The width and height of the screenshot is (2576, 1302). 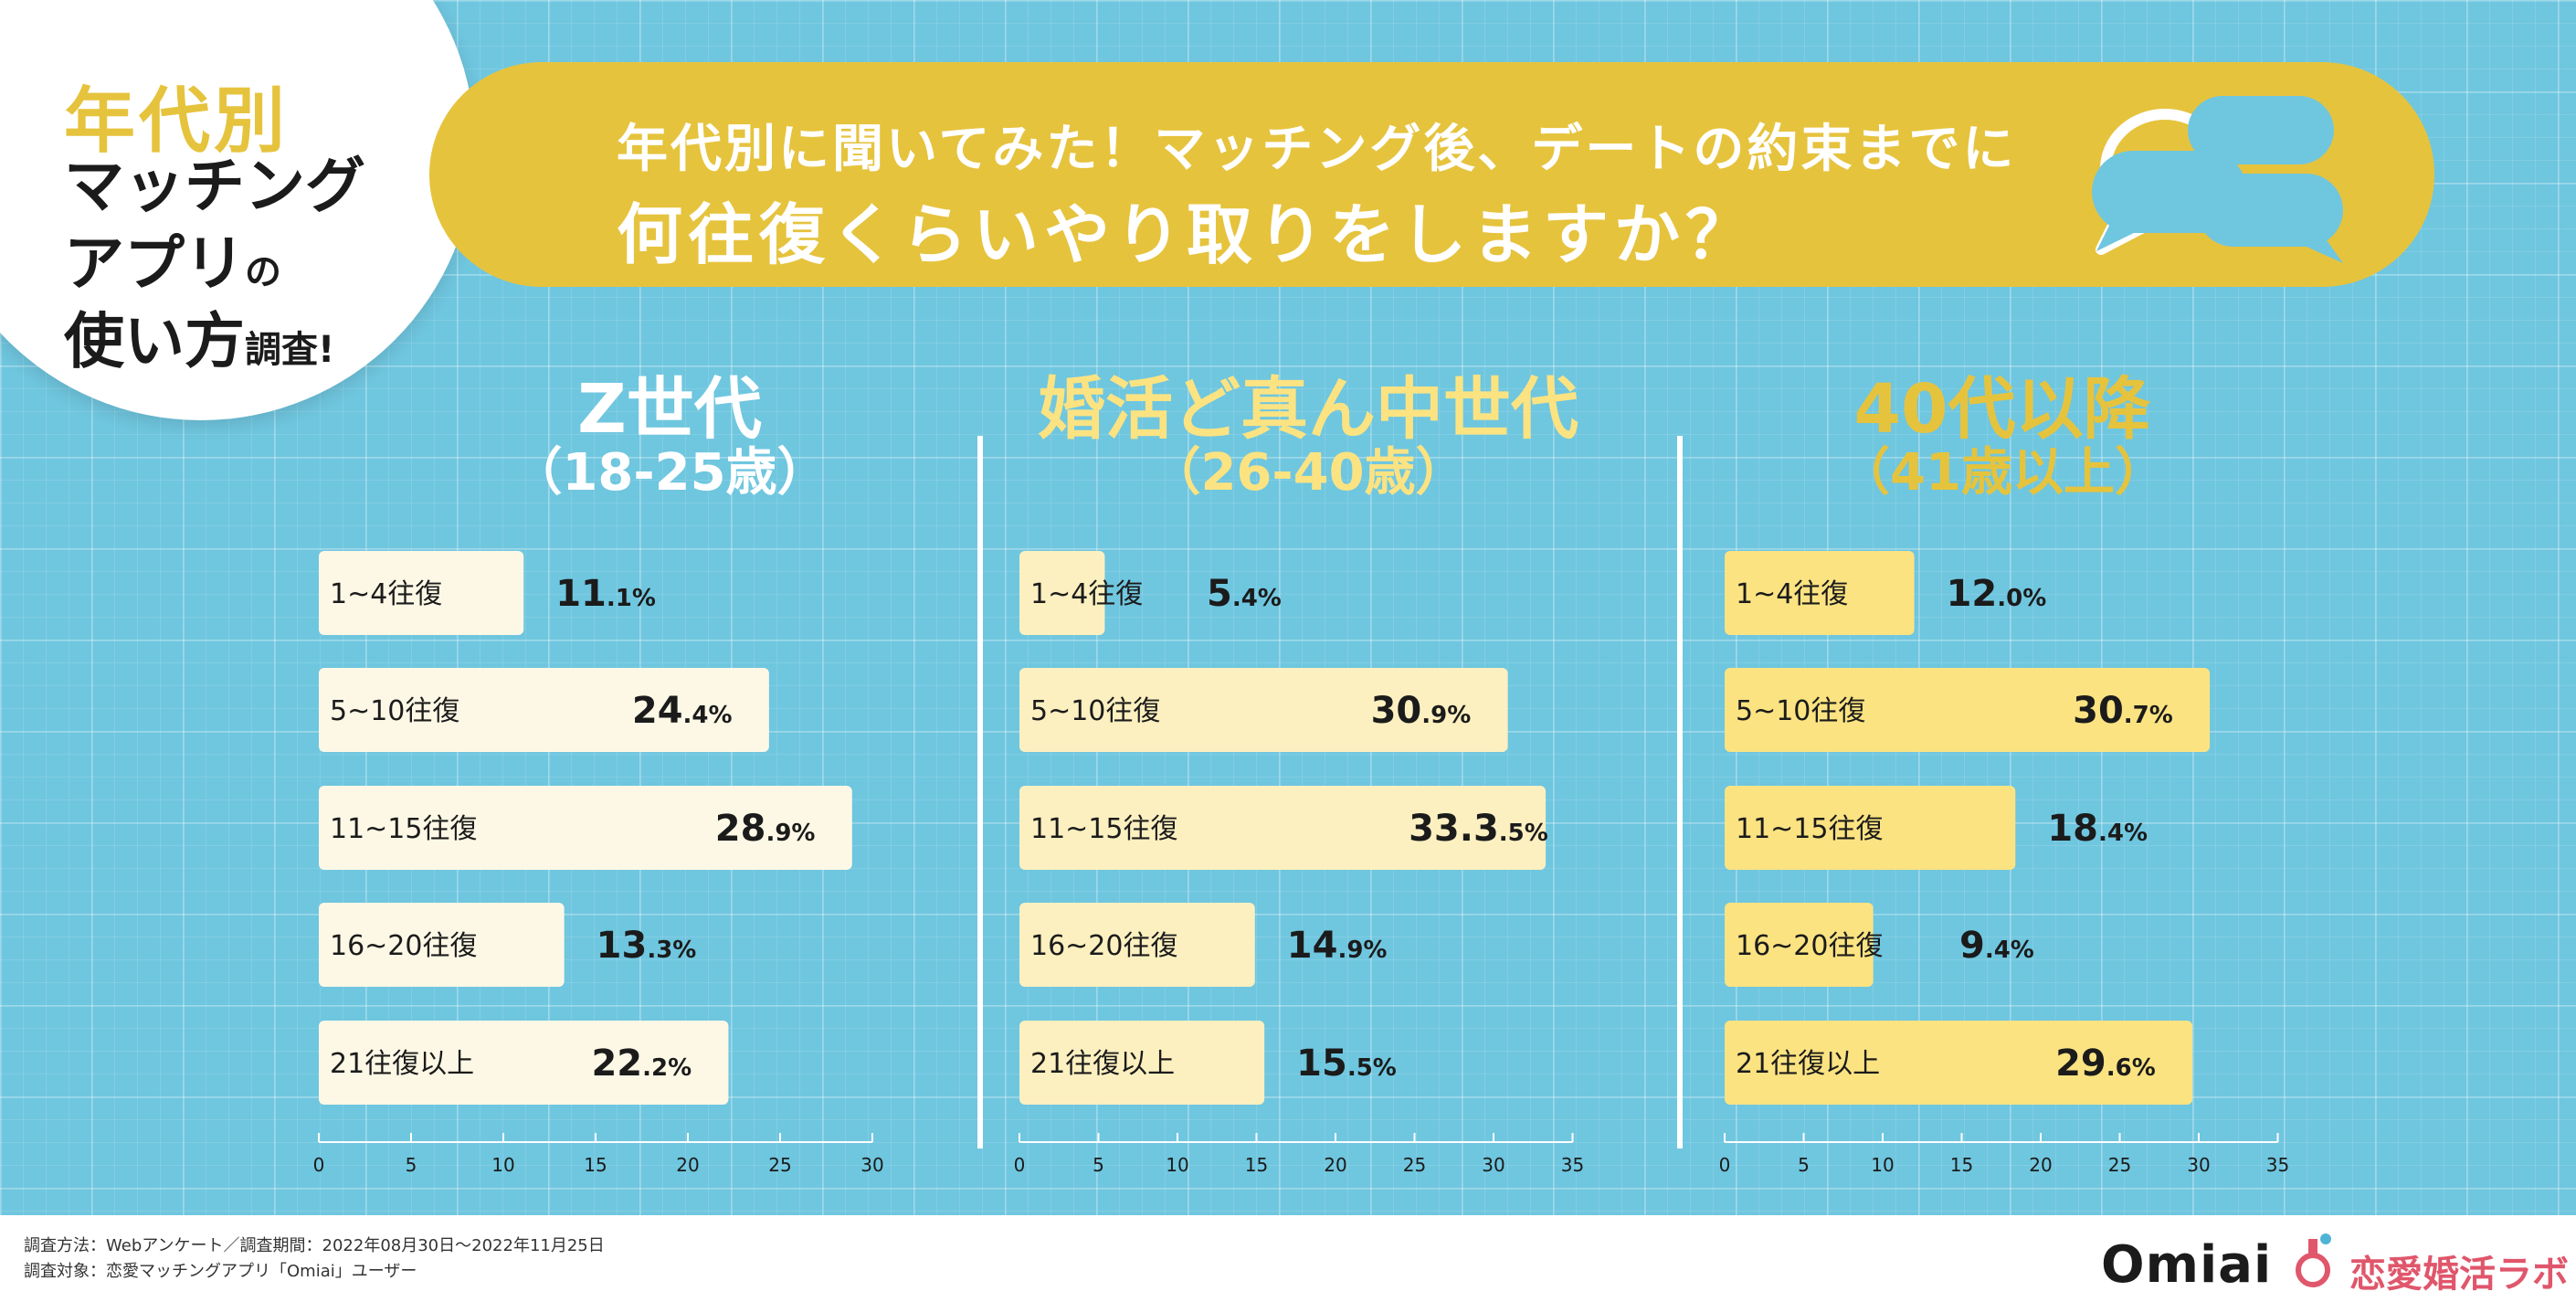 I want to click on survey-badge: 年代別 マッチング アプリの 使い方調査!, so click(x=237, y=210).